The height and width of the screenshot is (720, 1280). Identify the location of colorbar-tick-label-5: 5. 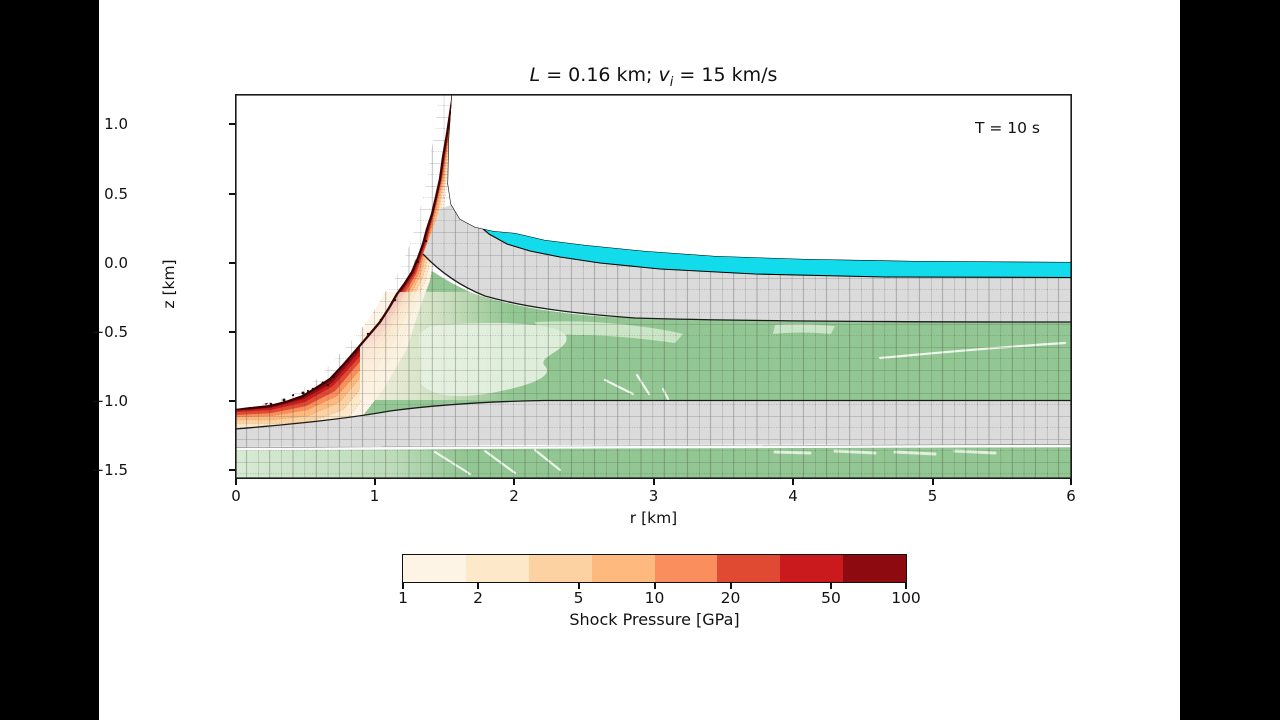
(578, 598).